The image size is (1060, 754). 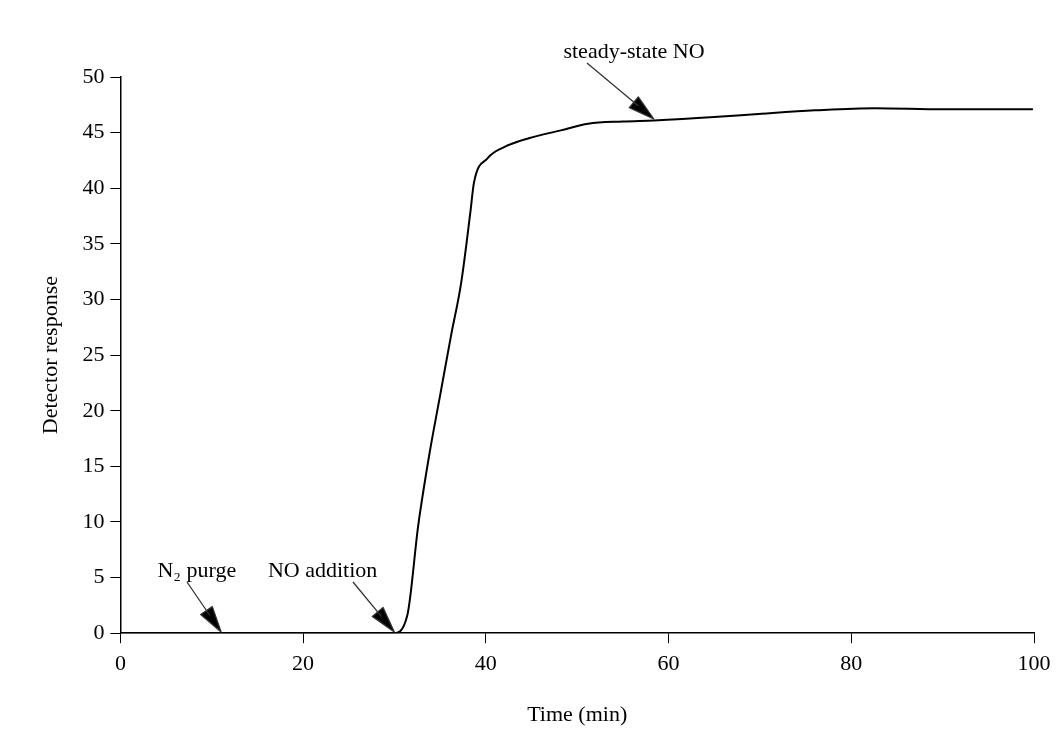 What do you see at coordinates (303, 663) in the screenshot?
I see `x-tick-label: 20` at bounding box center [303, 663].